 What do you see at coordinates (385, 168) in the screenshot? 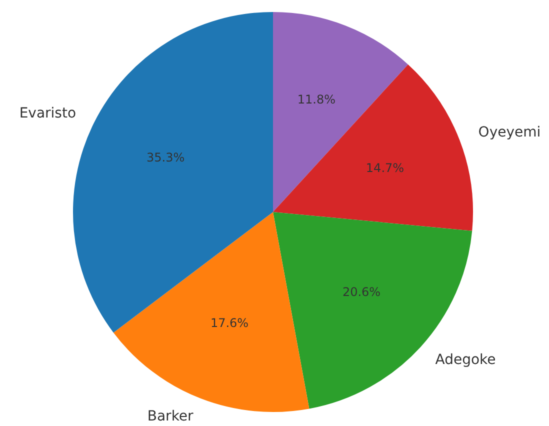
I see `data-label: 14.7%` at bounding box center [385, 168].